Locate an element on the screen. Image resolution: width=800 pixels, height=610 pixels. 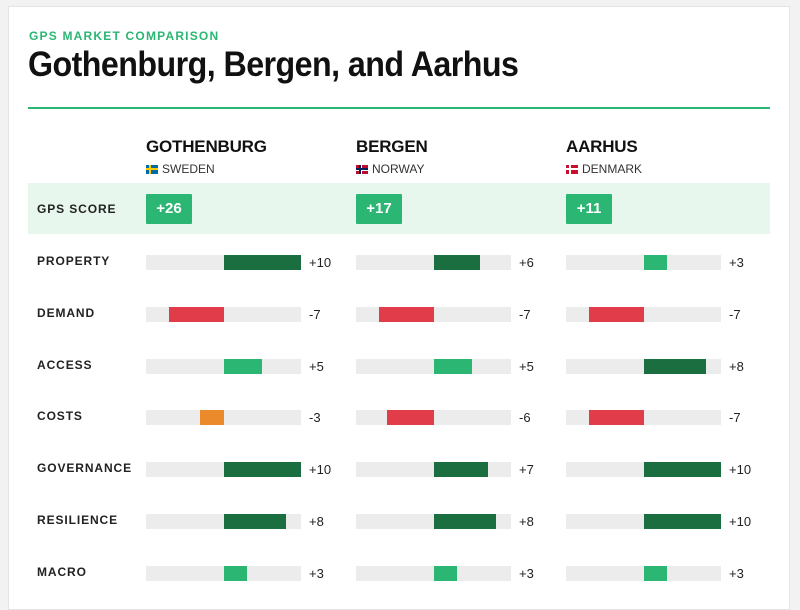
gps-score-badge: +17 is located at coordinates (379, 209).